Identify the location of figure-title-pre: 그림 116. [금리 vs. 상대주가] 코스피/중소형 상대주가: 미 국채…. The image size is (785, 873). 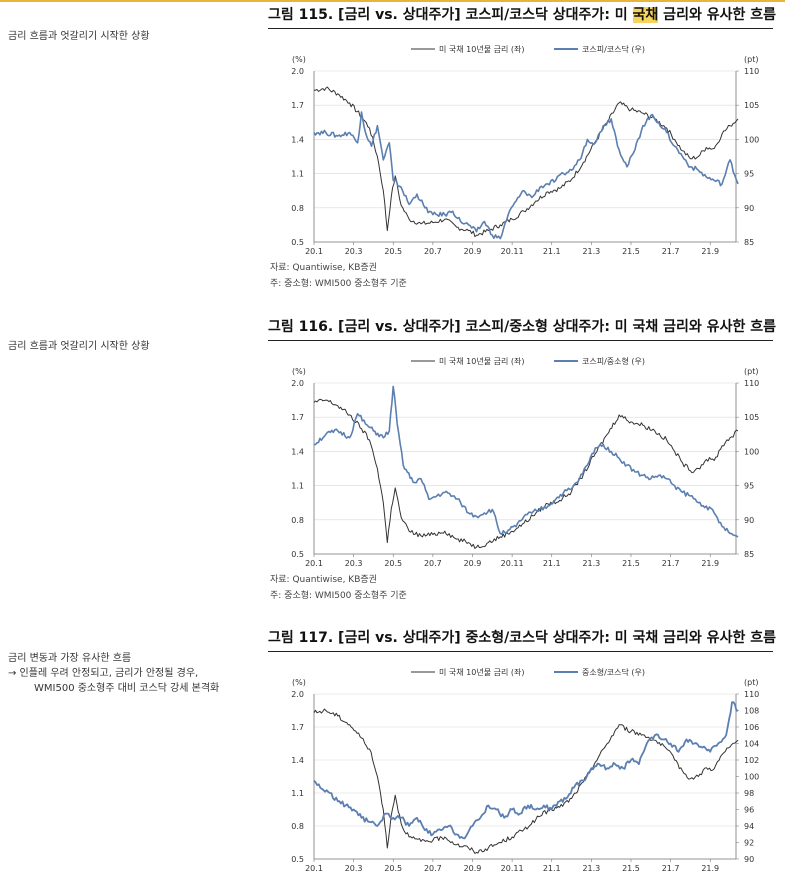
(522, 327).